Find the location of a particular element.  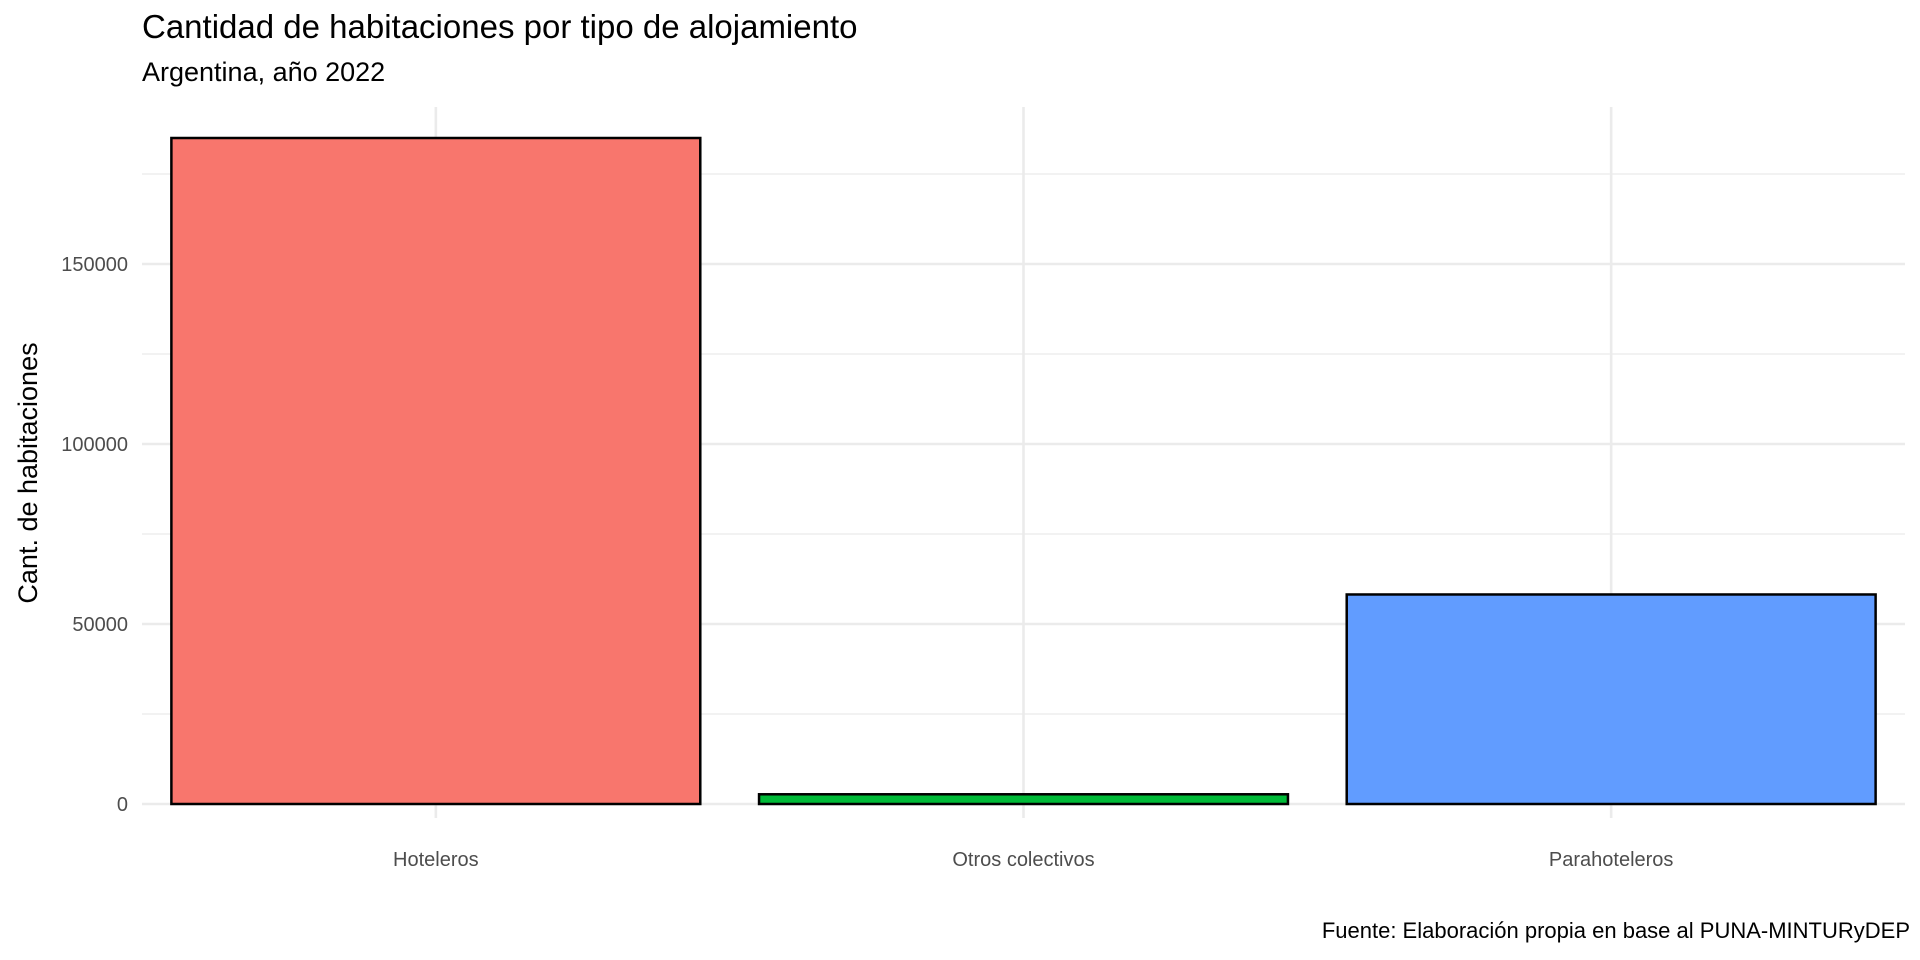

bar-otros-colectivos is located at coordinates (1023, 799).